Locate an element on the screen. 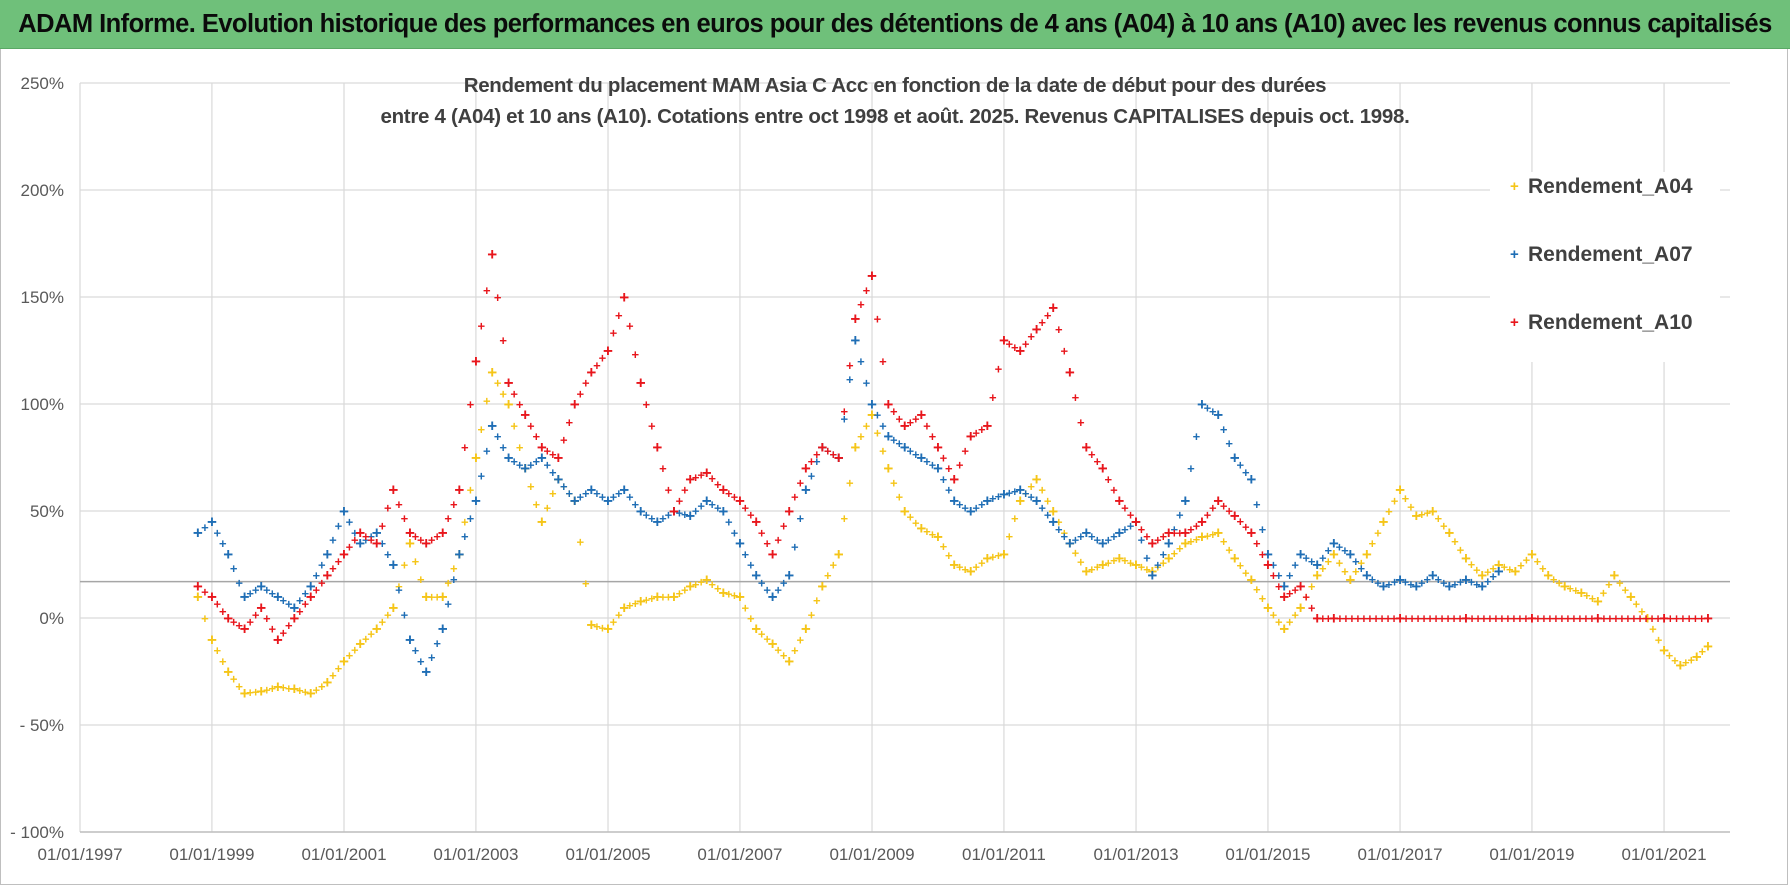 The height and width of the screenshot is (887, 1790). x-tick-label: 01/01/2015 is located at coordinates (1267, 854).